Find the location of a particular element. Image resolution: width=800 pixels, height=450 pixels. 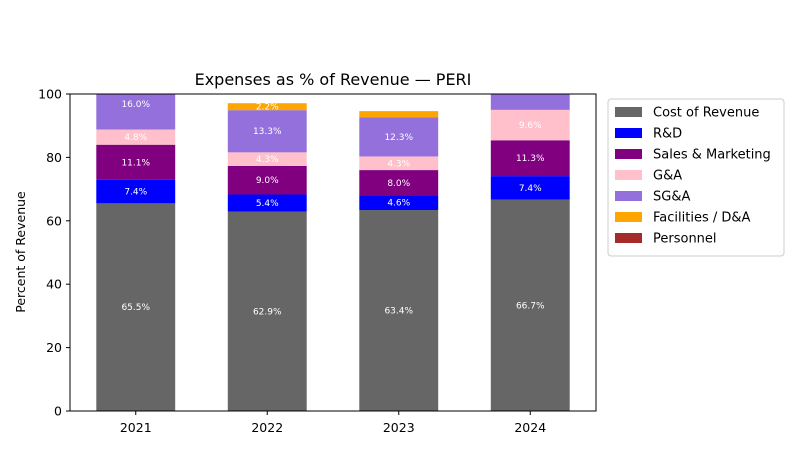

bar-data-label: 2.2% is located at coordinates (267, 108).